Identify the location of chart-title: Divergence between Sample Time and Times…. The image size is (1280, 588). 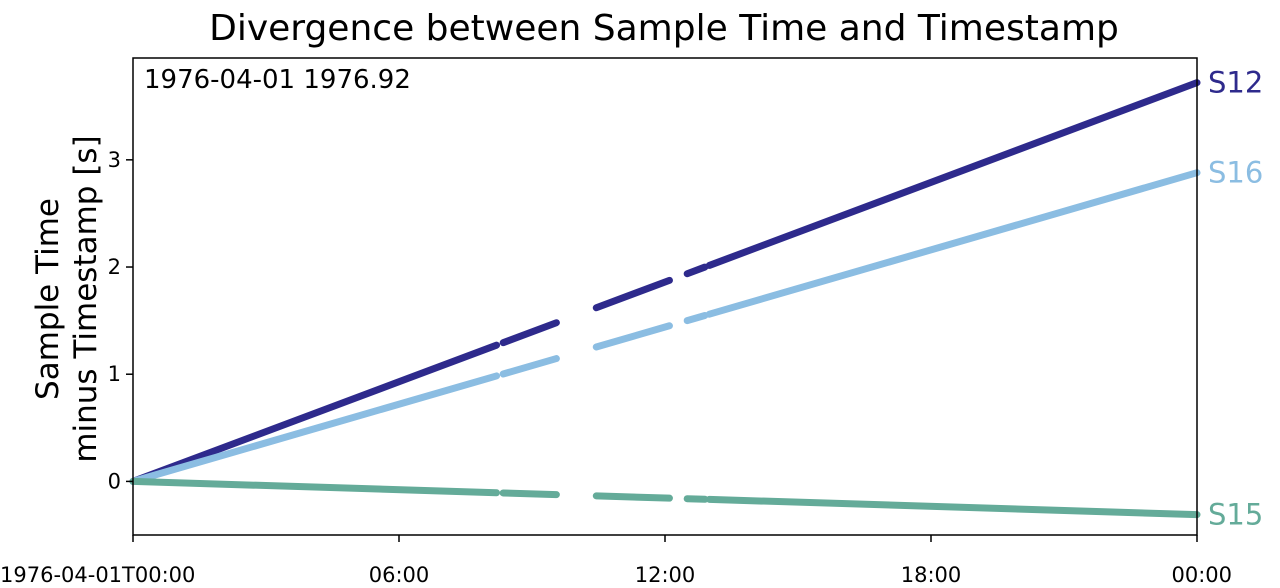
(664, 28).